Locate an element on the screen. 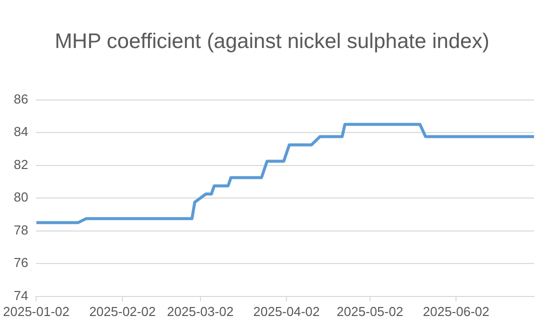 This screenshot has width=544, height=327. y-tick-label: 80 is located at coordinates (21, 197).